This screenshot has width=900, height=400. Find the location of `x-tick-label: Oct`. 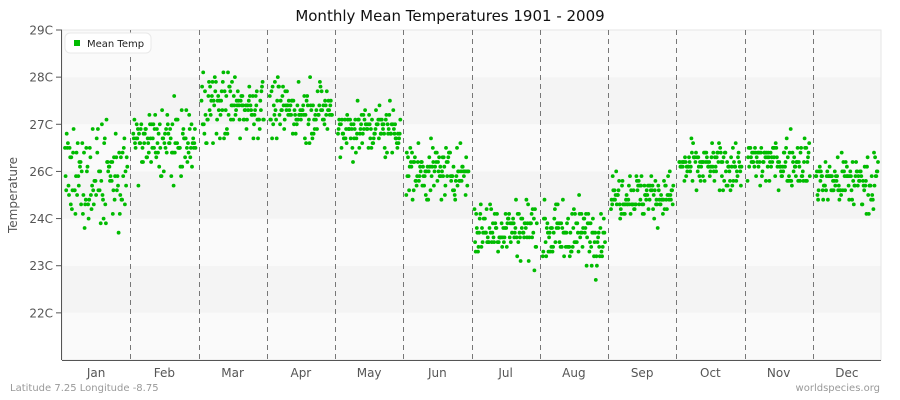

x-tick-label: Oct is located at coordinates (710, 373).